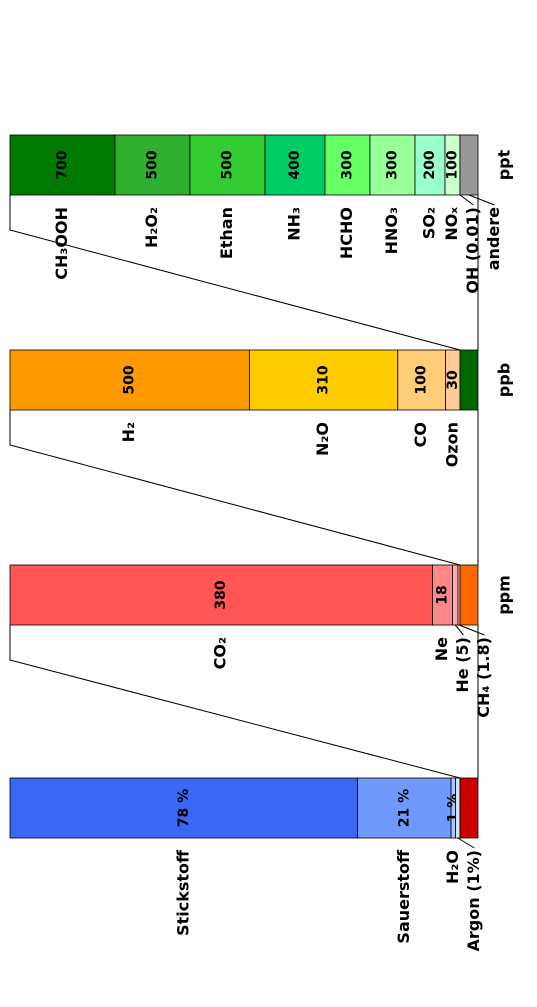 The image size is (537, 1007). Describe the element at coordinates (322, 439) in the screenshot. I see `segment-name-label: N₂O` at that location.